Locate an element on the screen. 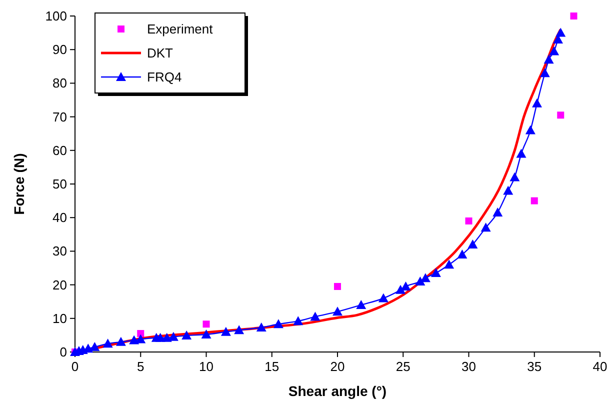 The width and height of the screenshot is (612, 414). x-tick-label: 5 is located at coordinates (140, 366).